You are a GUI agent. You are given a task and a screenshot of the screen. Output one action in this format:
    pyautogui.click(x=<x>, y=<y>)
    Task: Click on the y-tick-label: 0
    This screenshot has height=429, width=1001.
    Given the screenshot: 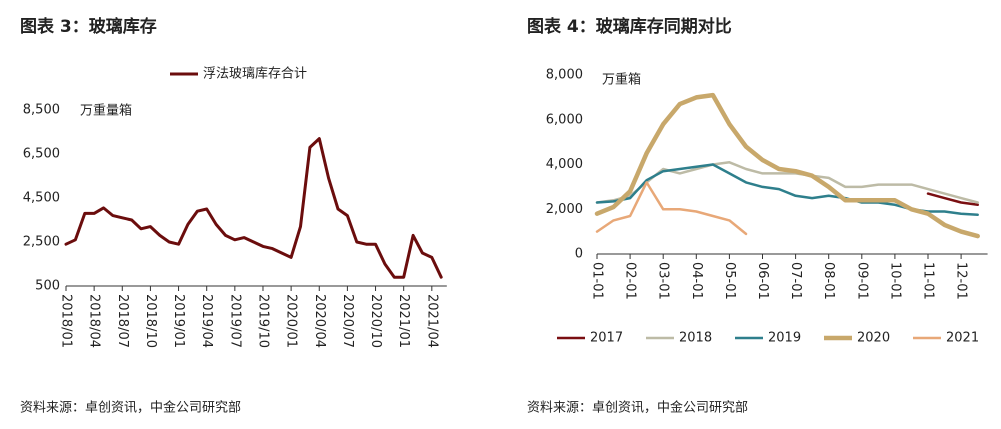 What is the action you would take?
    pyautogui.click(x=579, y=254)
    